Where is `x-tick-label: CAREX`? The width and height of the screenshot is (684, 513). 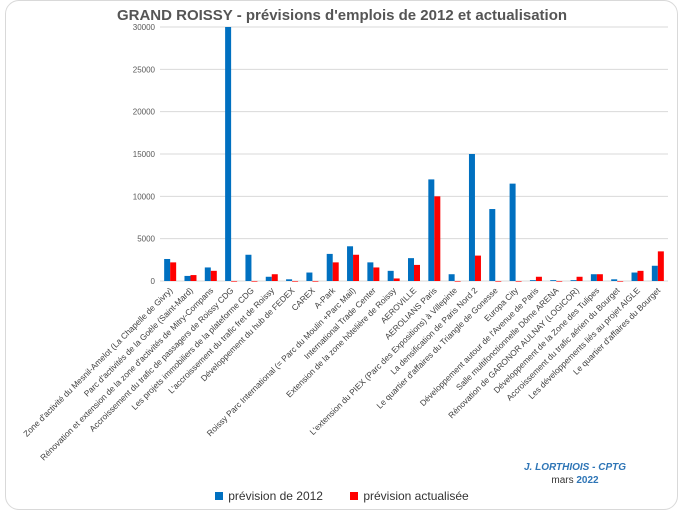
x-tick-label: CAREX is located at coordinates (303, 299).